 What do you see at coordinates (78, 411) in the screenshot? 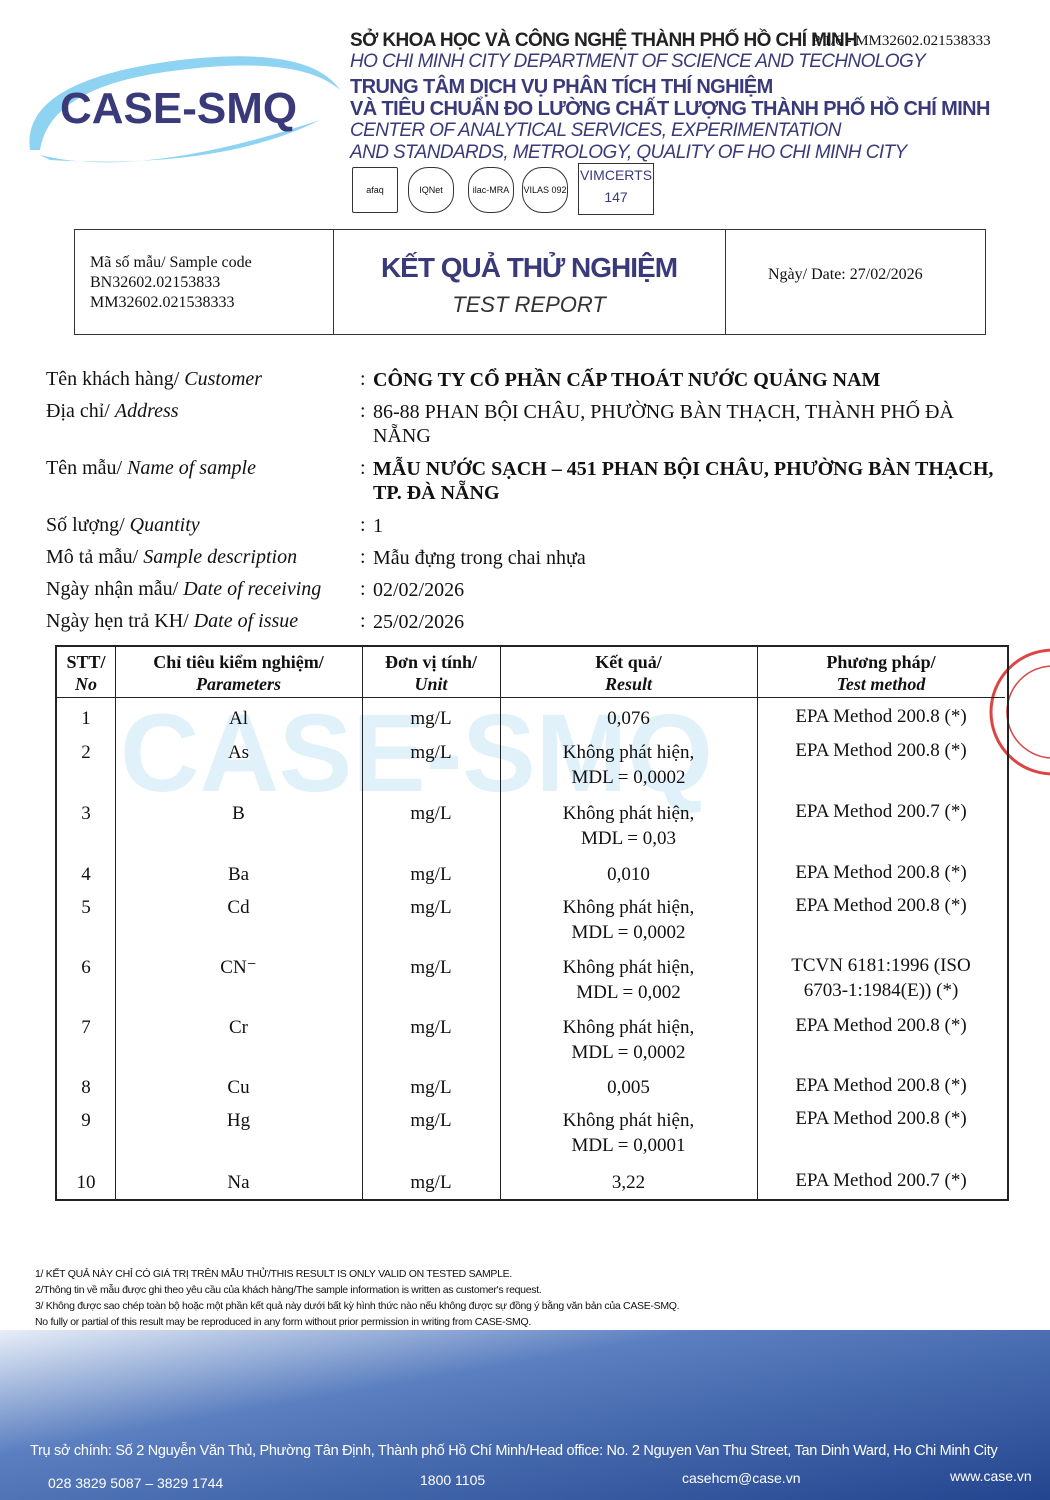
I see `info-label-vi: Địa chỉ/` at bounding box center [78, 411].